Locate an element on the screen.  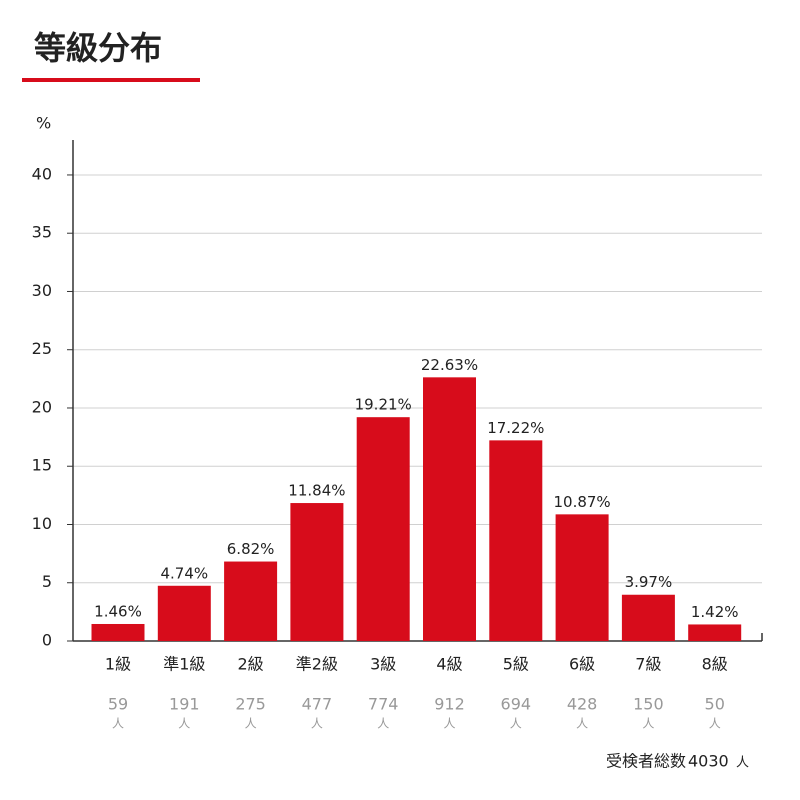
count: 774 is located at coordinates (383, 704).